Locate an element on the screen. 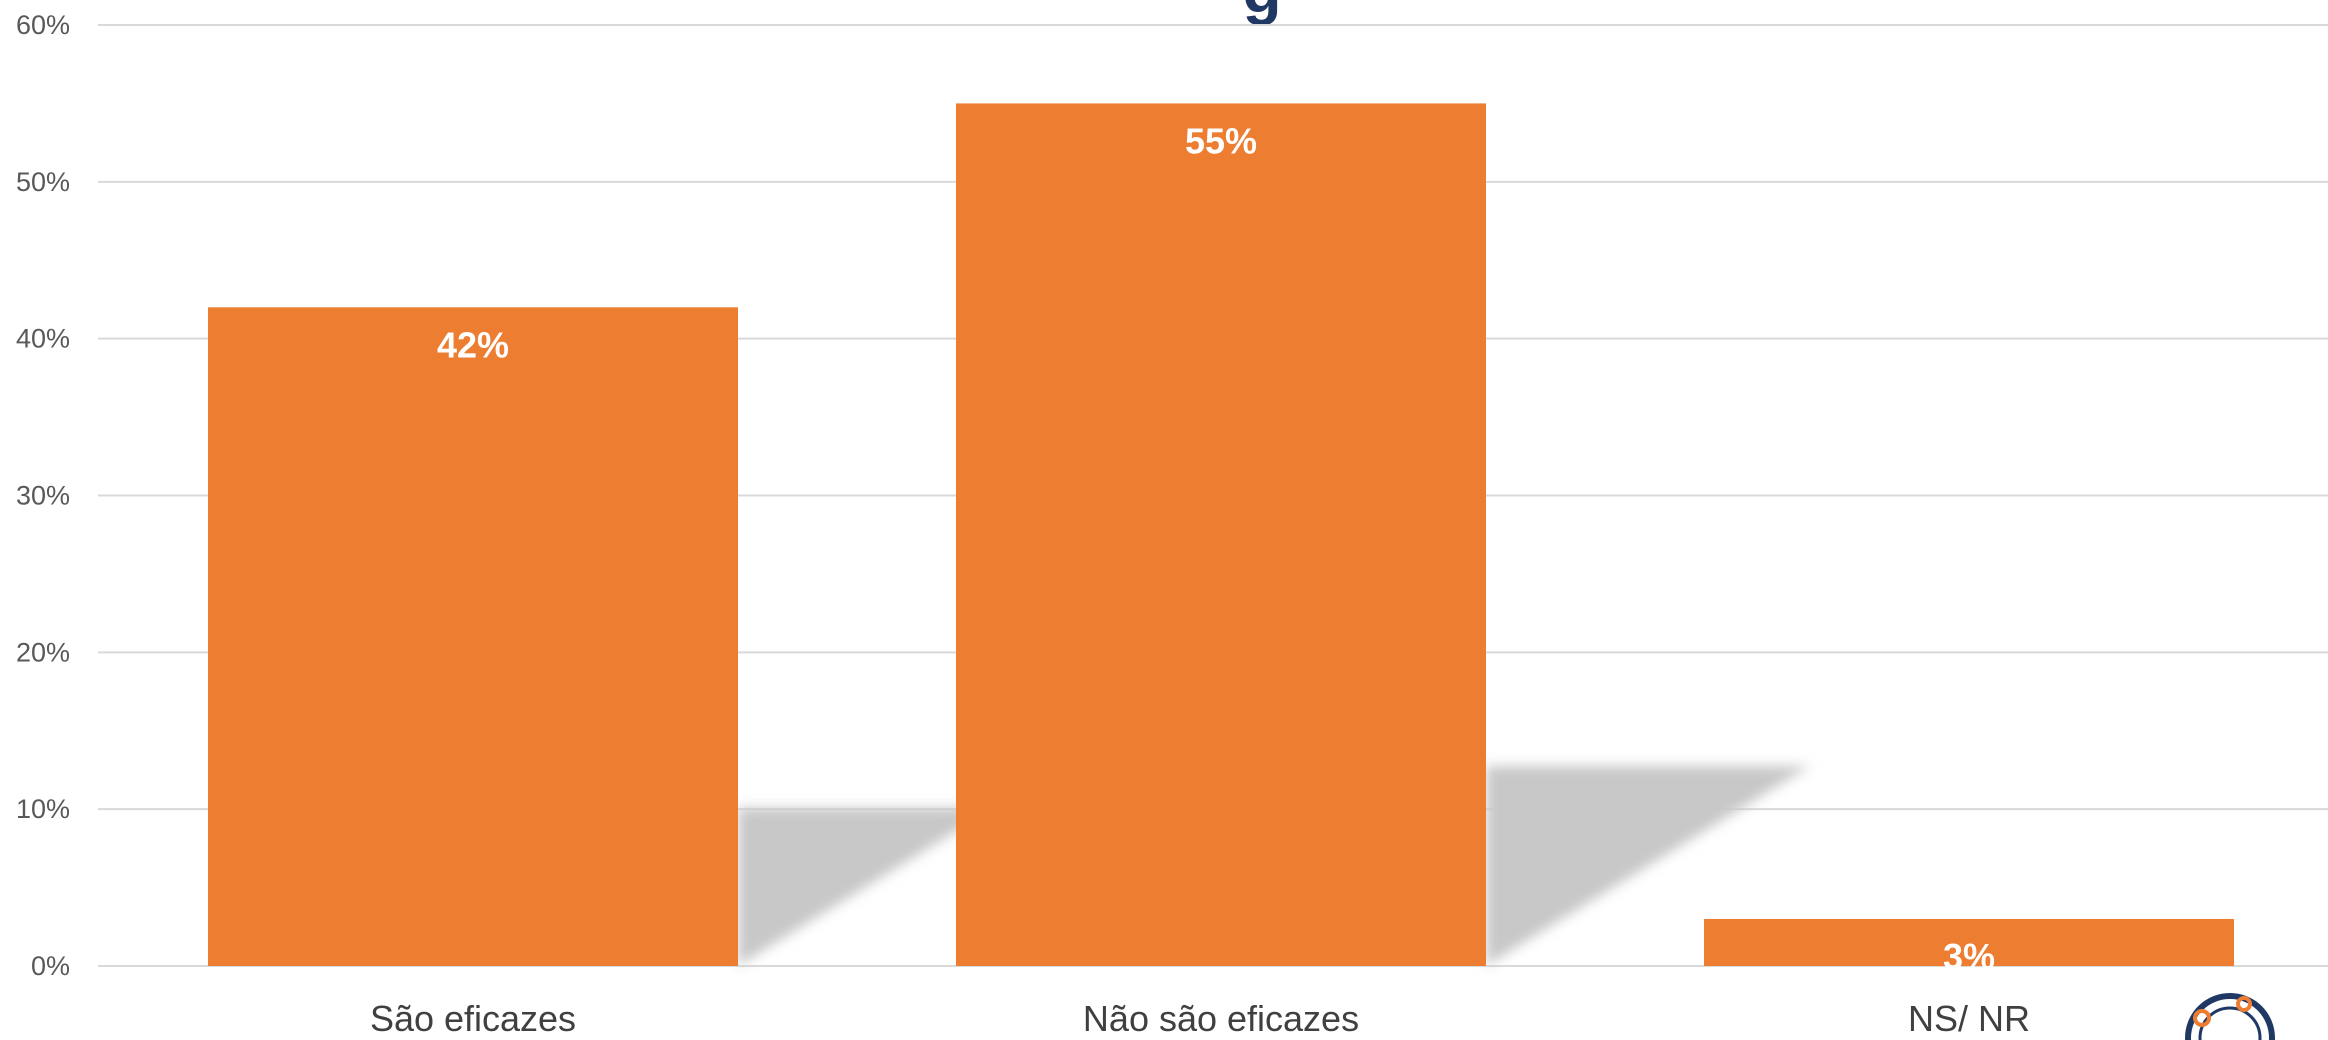  x-axis-category-labels: São eficazes Não são eficazes NS/ NR is located at coordinates (1200, 1018).